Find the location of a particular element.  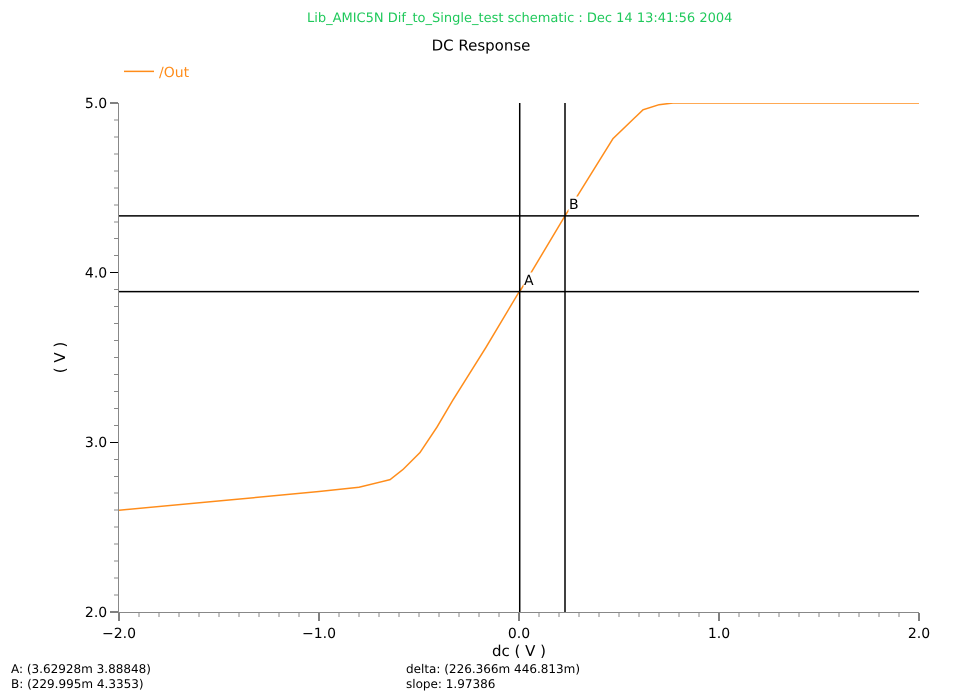

text: slope: 1.97386 is located at coordinates (451, 684).